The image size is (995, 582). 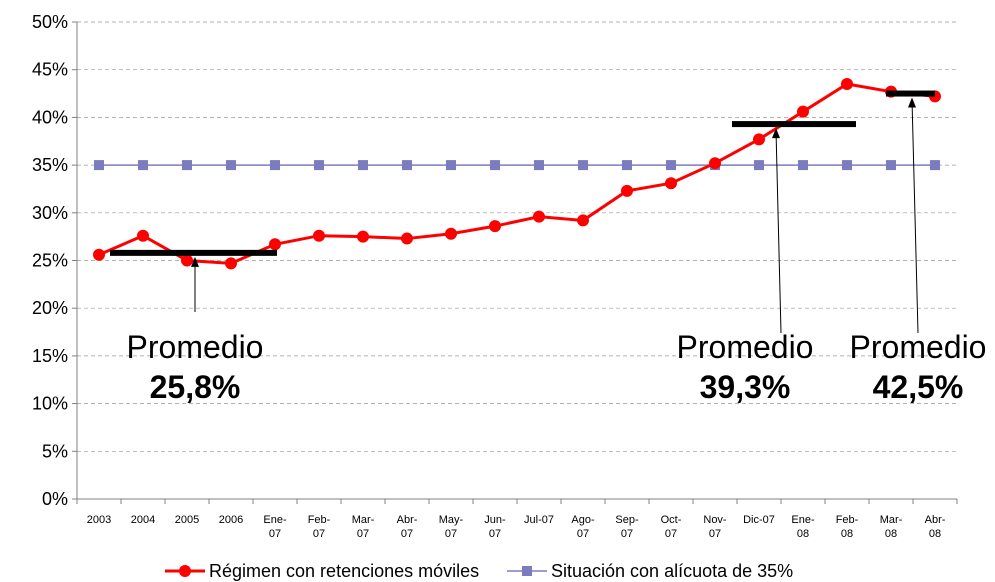 What do you see at coordinates (231, 520) in the screenshot?
I see `x-tick-label: 2006` at bounding box center [231, 520].